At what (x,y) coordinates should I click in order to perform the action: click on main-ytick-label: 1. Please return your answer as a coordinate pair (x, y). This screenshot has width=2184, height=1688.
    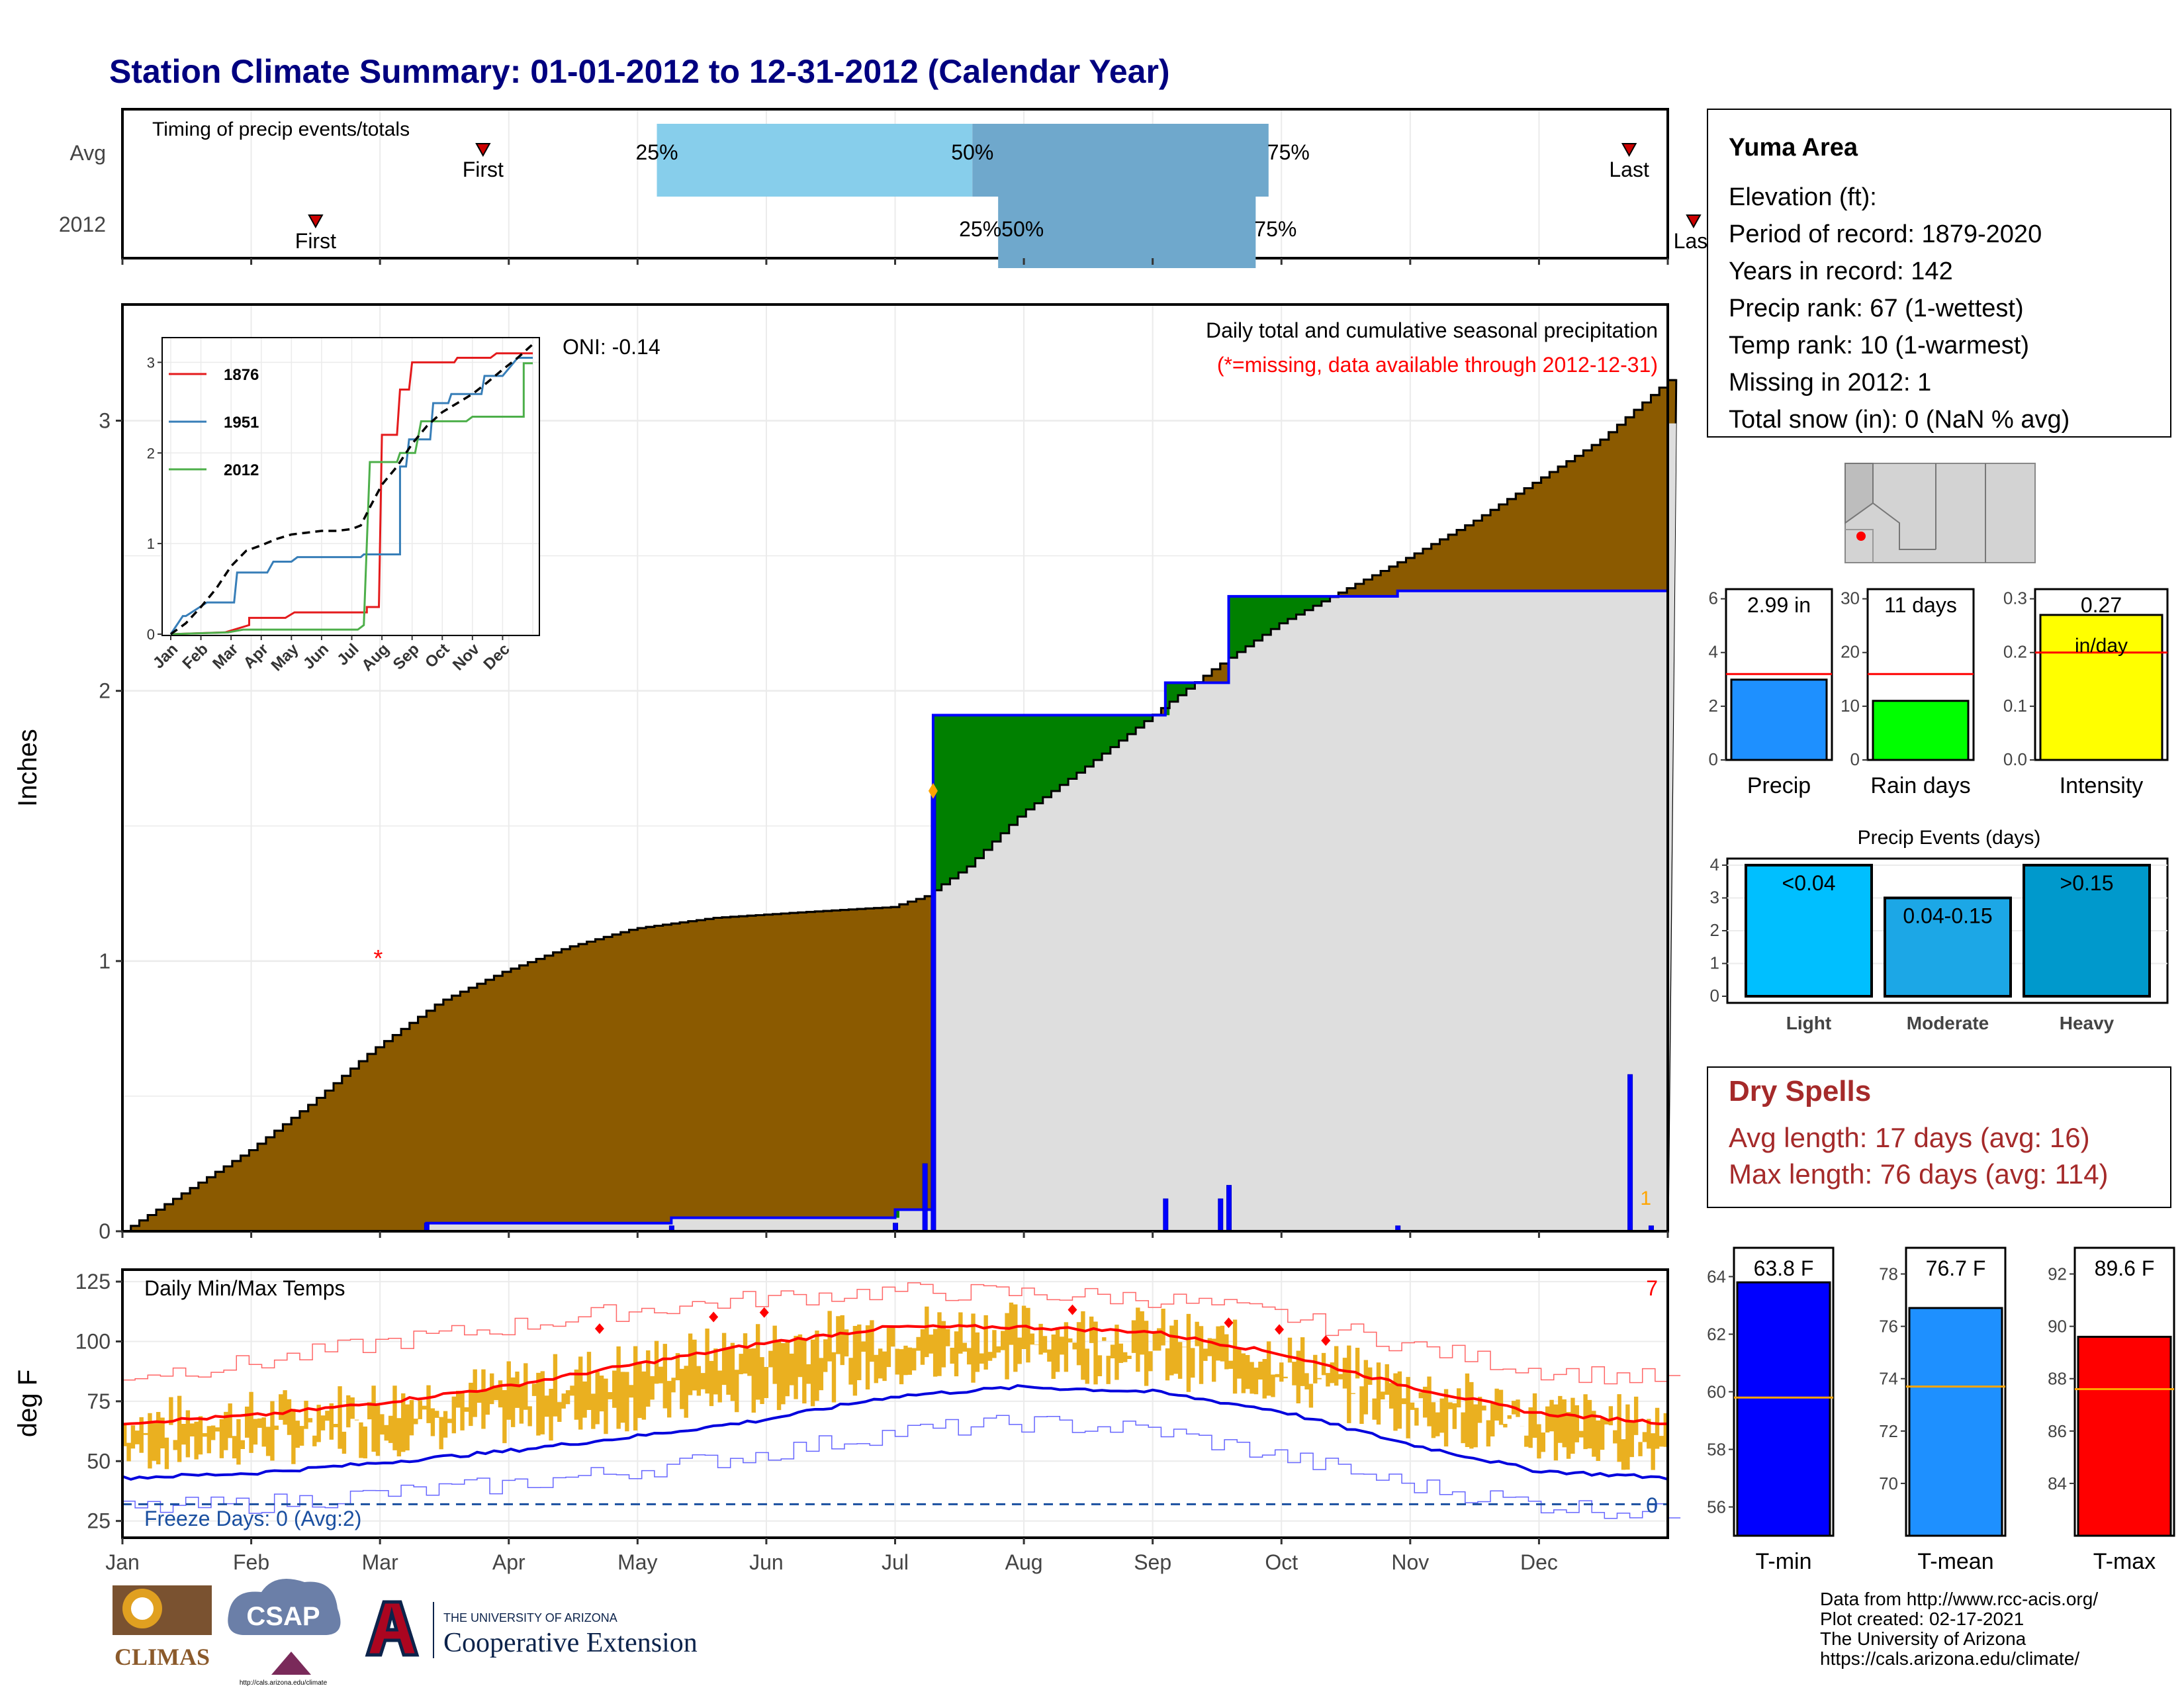
    Looking at the image, I should click on (105, 961).